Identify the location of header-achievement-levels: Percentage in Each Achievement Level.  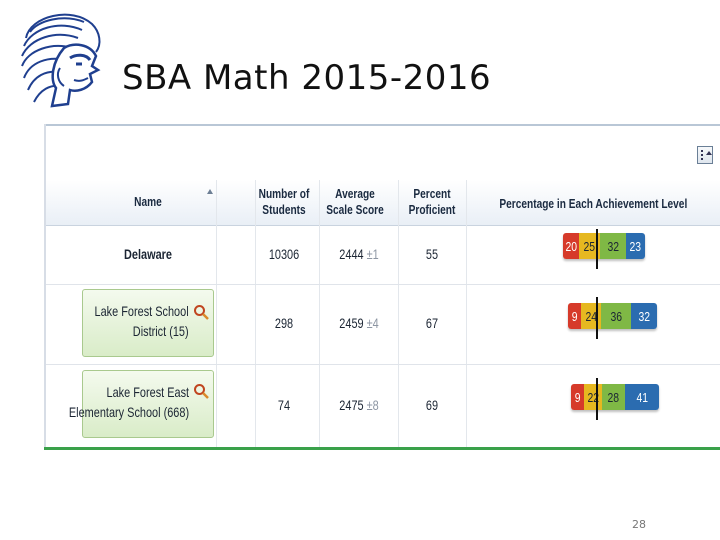
(593, 203).